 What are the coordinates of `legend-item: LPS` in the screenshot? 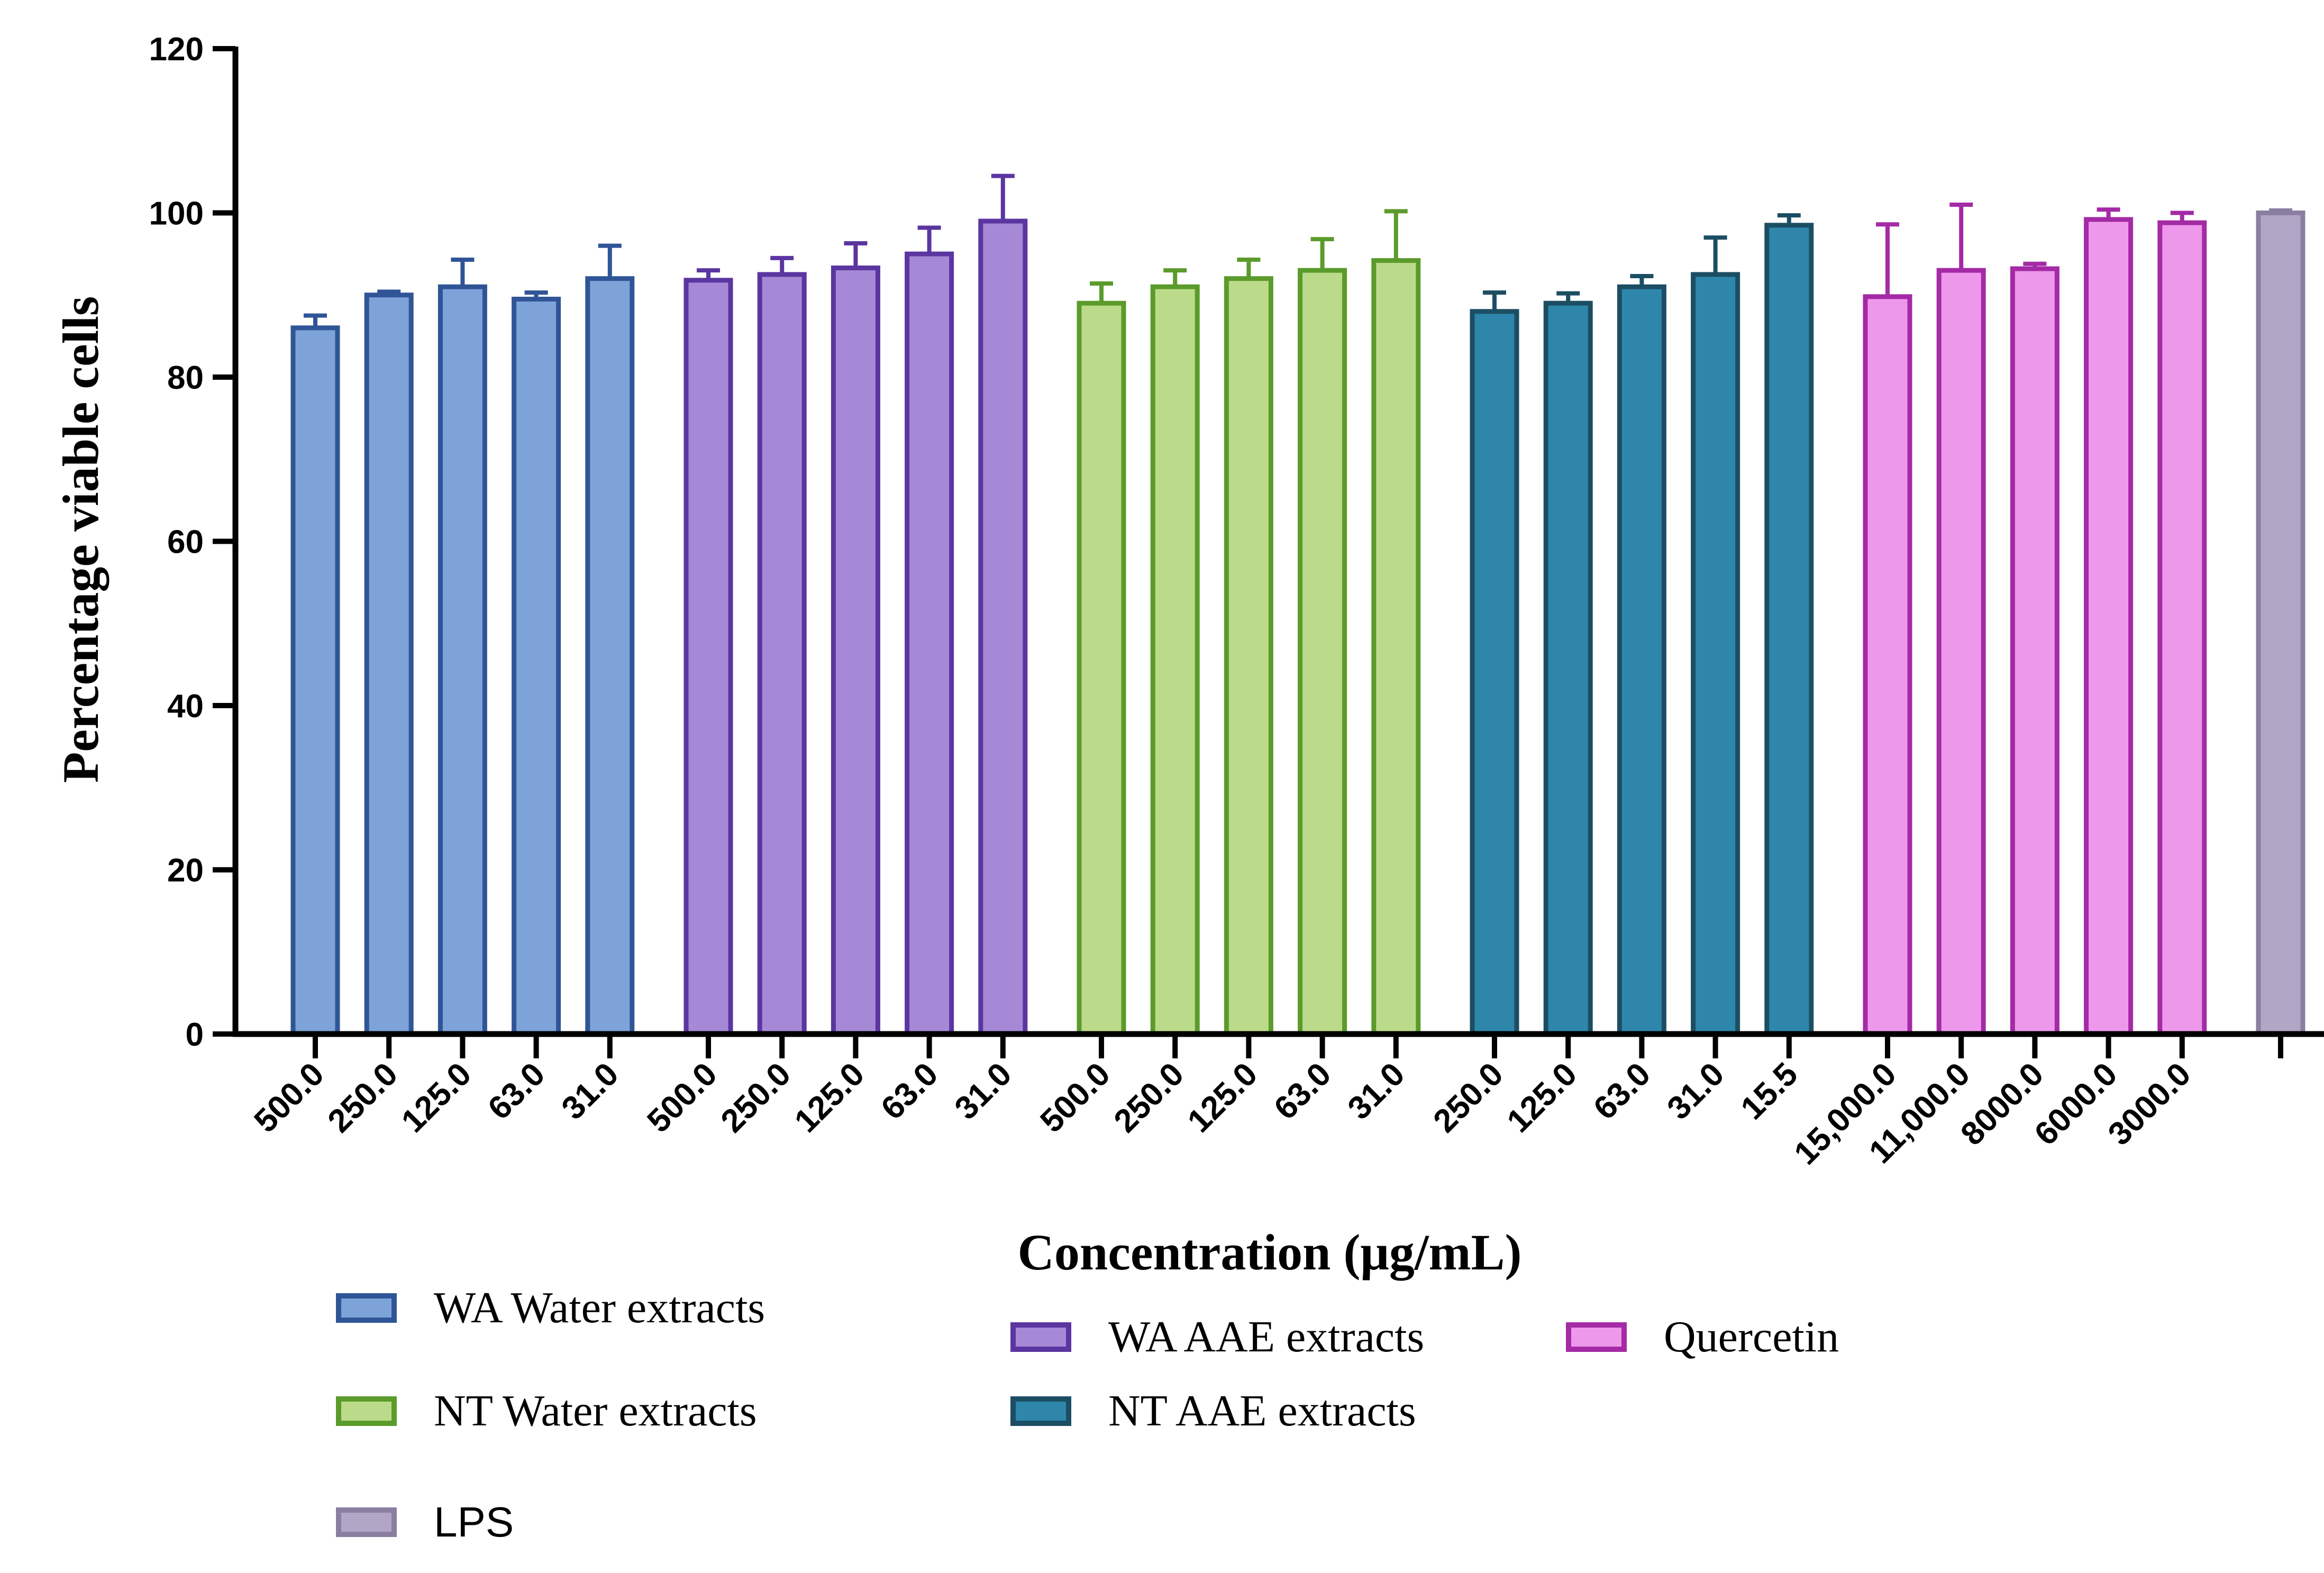 It's located at (425, 1521).